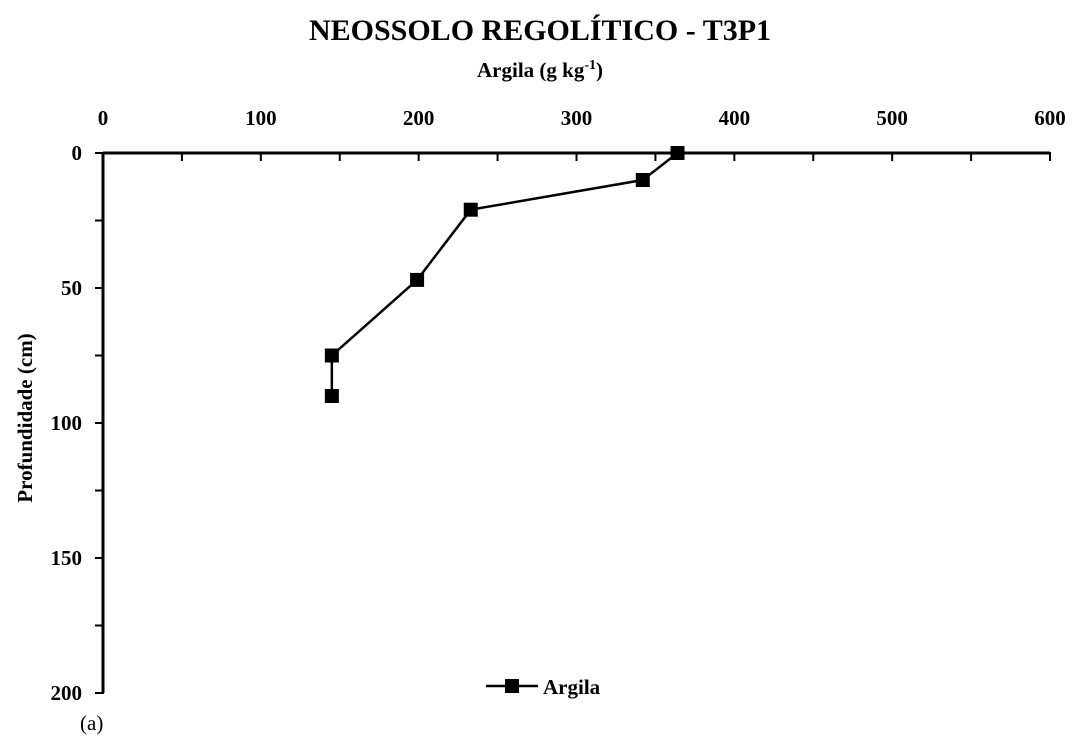 This screenshot has height=749, width=1074. Describe the element at coordinates (512, 686) in the screenshot. I see `legend-marker` at that location.